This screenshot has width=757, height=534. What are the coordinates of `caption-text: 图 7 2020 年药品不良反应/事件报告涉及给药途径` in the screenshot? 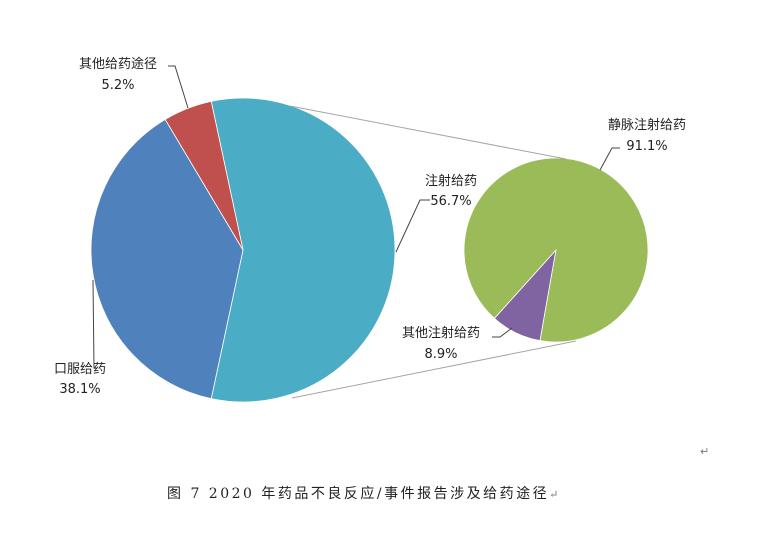 It's located at (358, 494).